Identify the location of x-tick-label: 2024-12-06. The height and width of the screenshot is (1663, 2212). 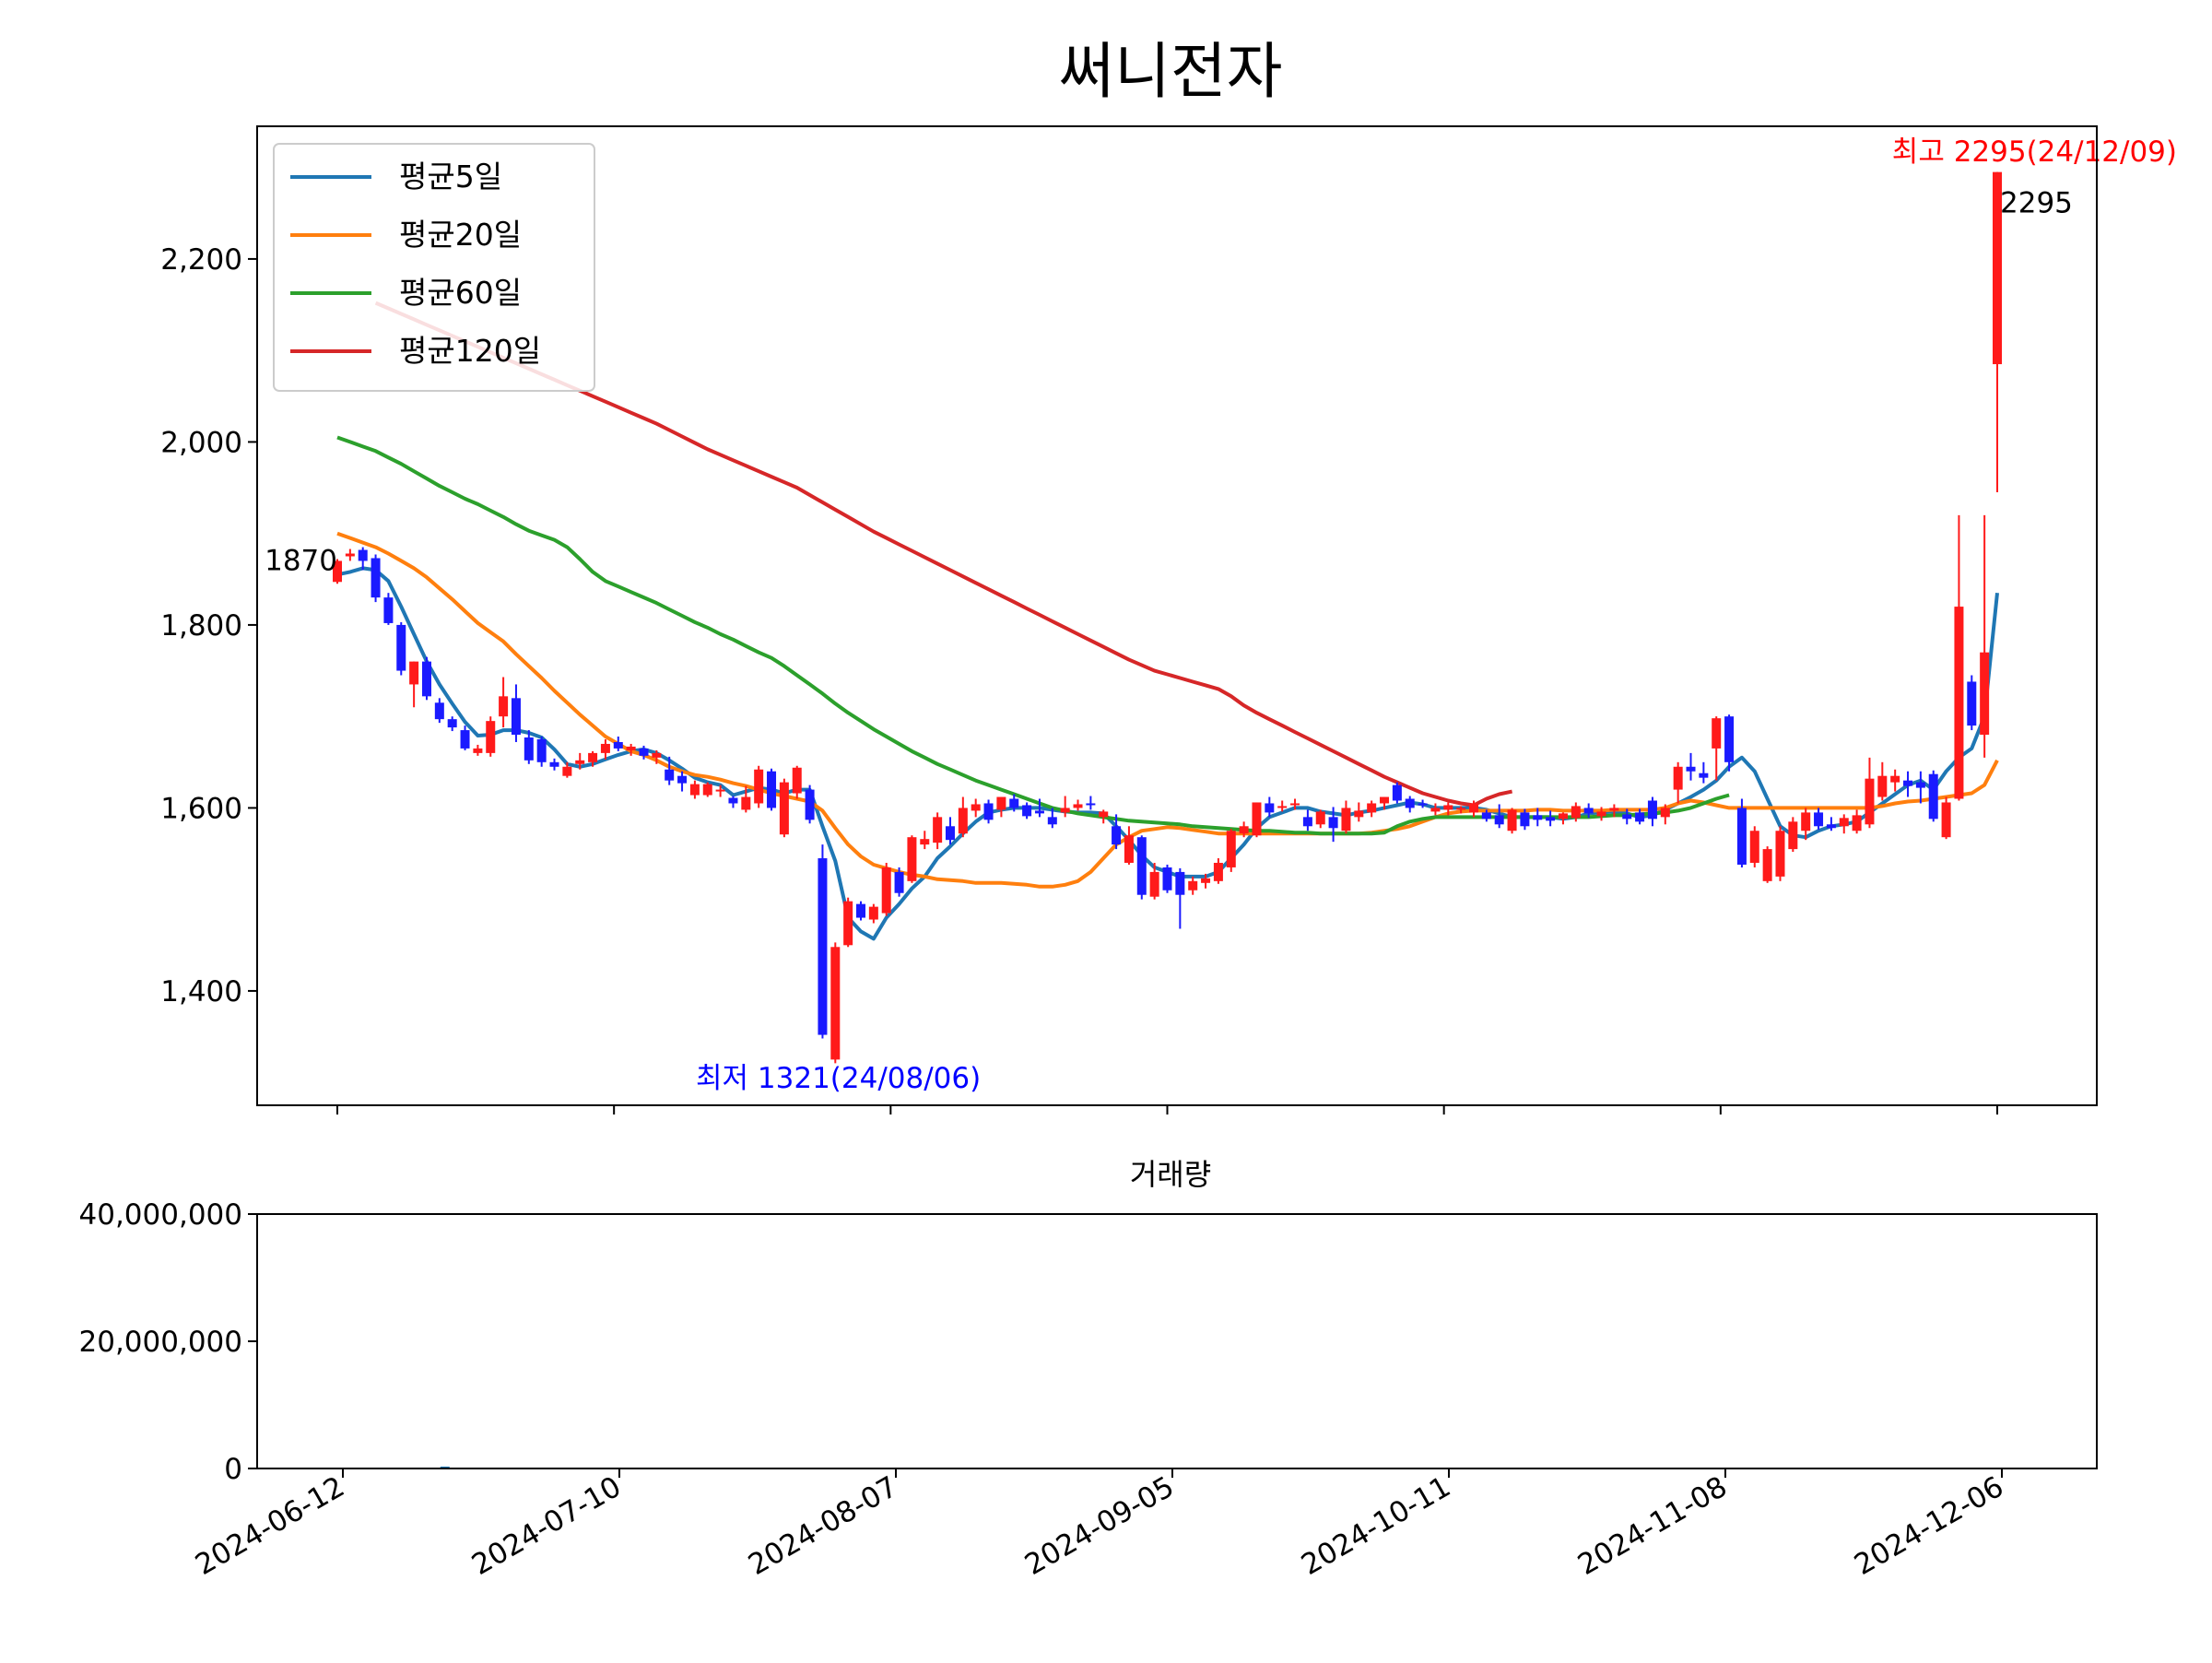
(1929, 1526).